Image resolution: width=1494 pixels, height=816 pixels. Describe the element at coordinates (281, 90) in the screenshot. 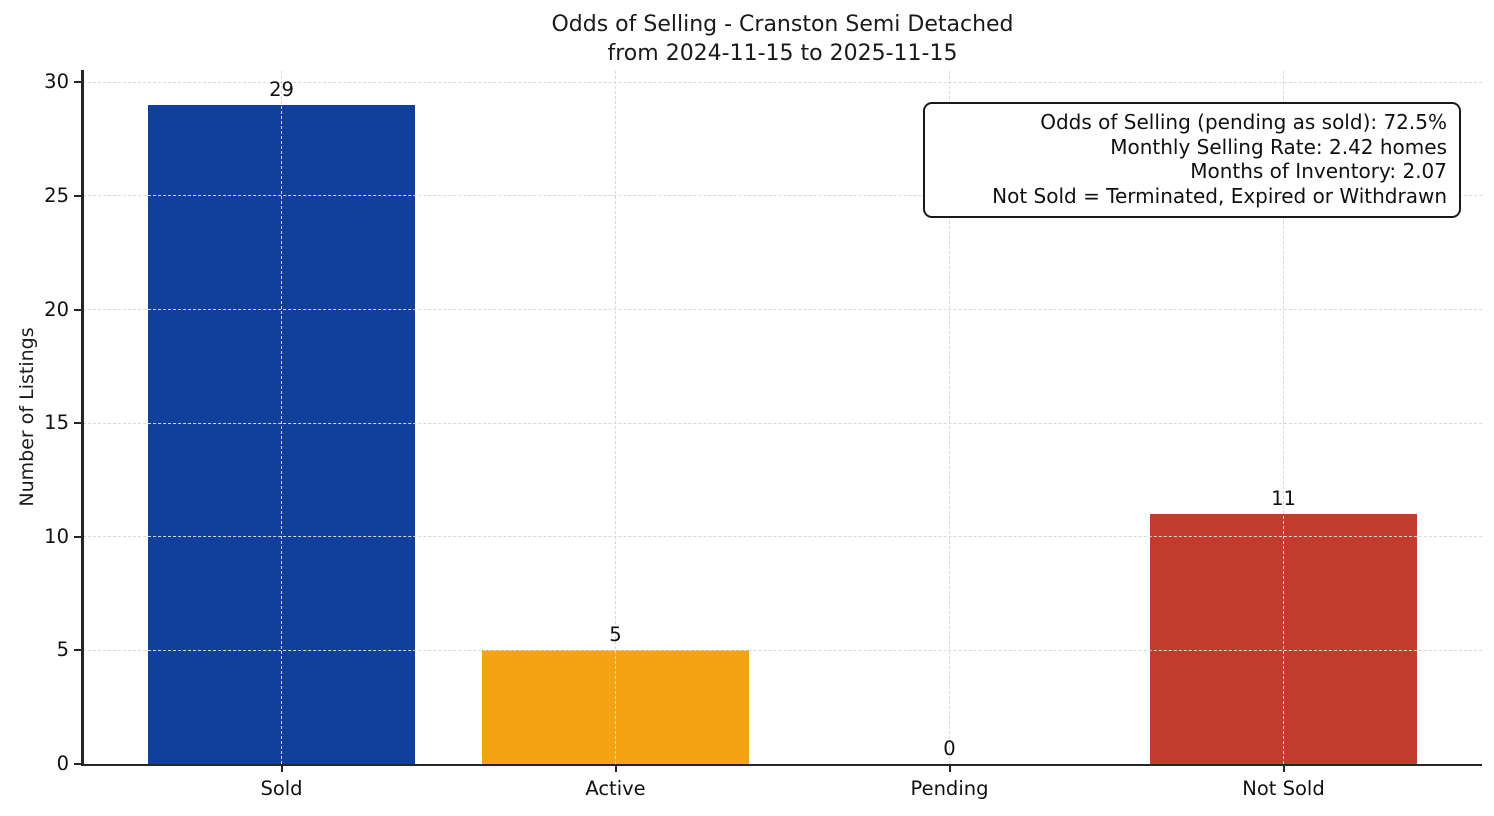

I see `bar-value-label-sold: 29` at that location.